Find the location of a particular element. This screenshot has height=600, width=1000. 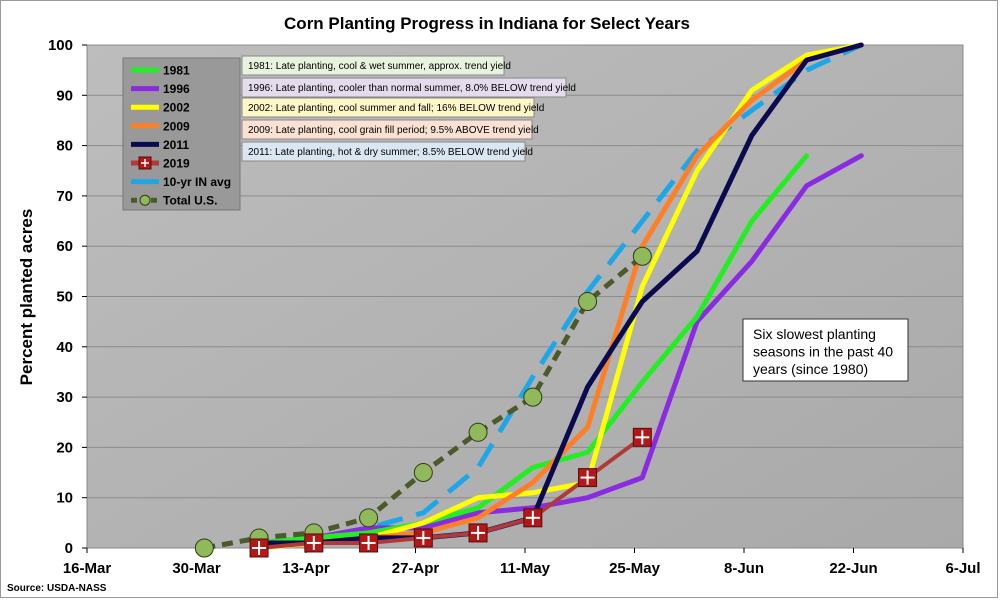

y-tick-label: 30 is located at coordinates (64, 397).